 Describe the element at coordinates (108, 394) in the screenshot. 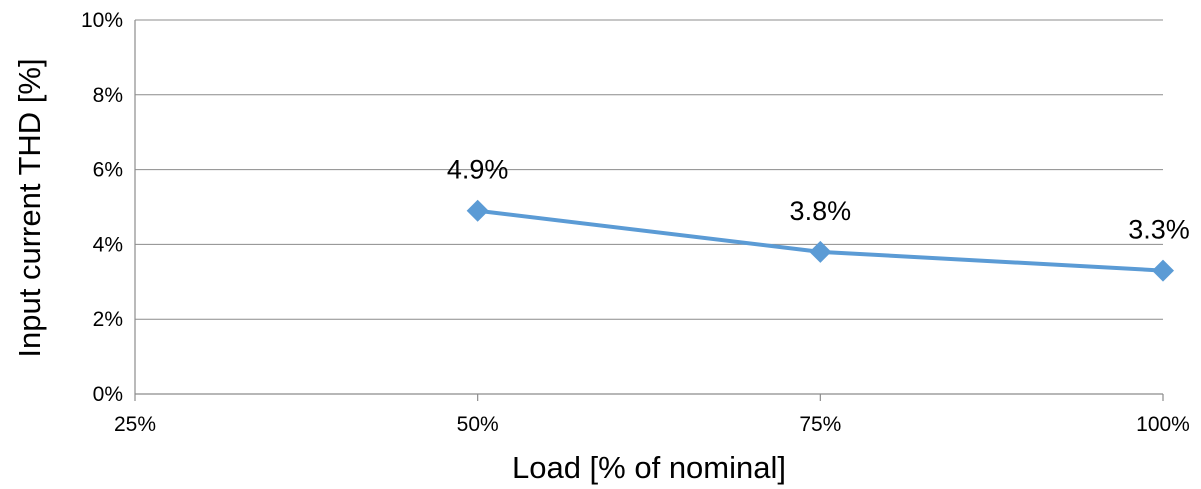

I see `y-tick-label: 0%` at that location.